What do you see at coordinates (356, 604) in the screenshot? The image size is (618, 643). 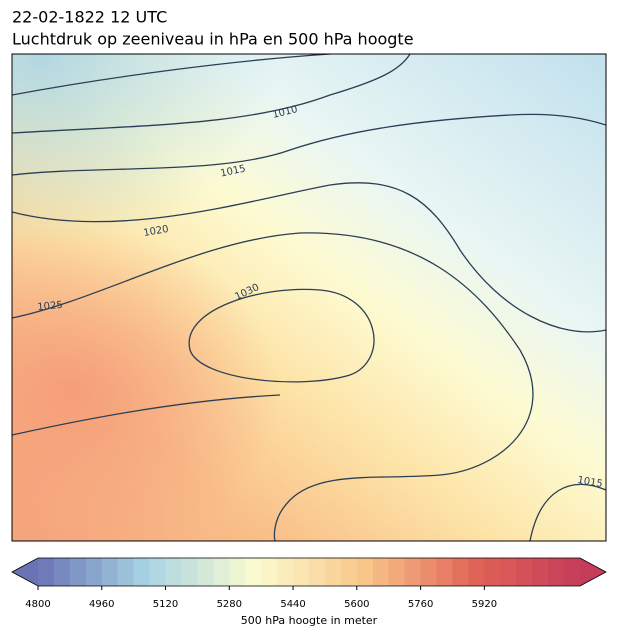 I see `colorbar-tick-label: 5600` at bounding box center [356, 604].